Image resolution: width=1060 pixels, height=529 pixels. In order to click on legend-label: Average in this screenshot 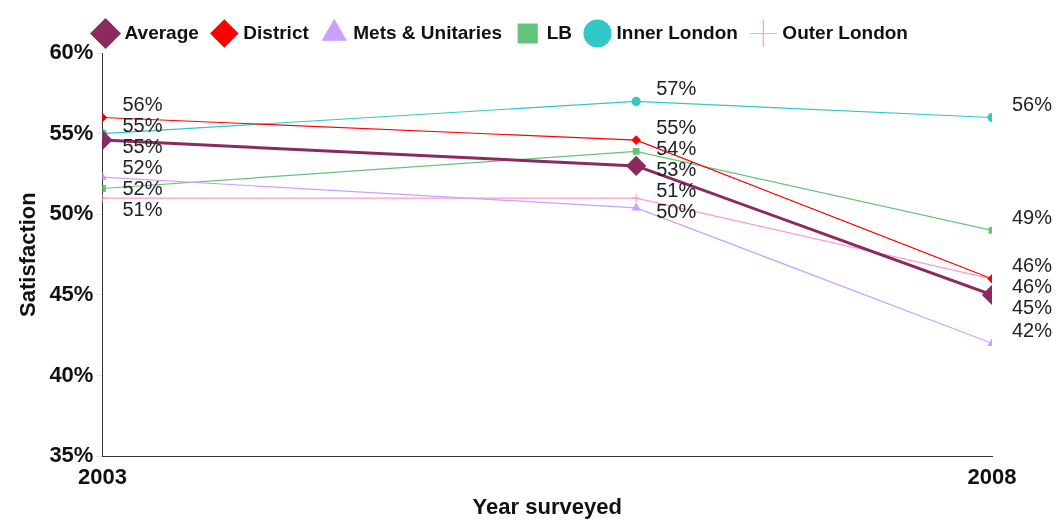, I will do `click(161, 32)`.